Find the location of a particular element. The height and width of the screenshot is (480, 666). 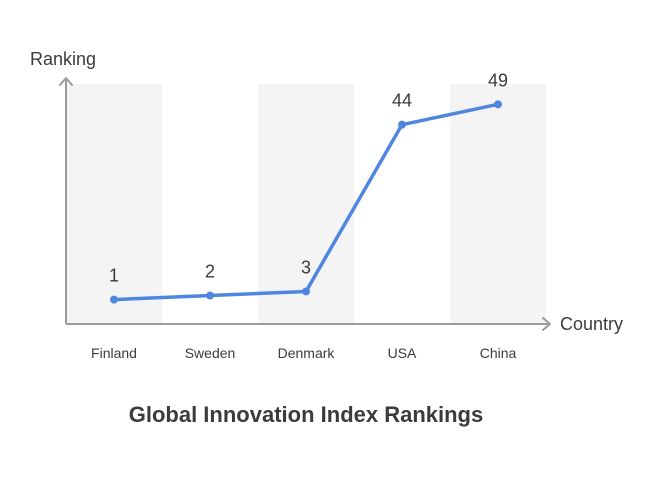

x-tick-label: Sweden is located at coordinates (210, 353).